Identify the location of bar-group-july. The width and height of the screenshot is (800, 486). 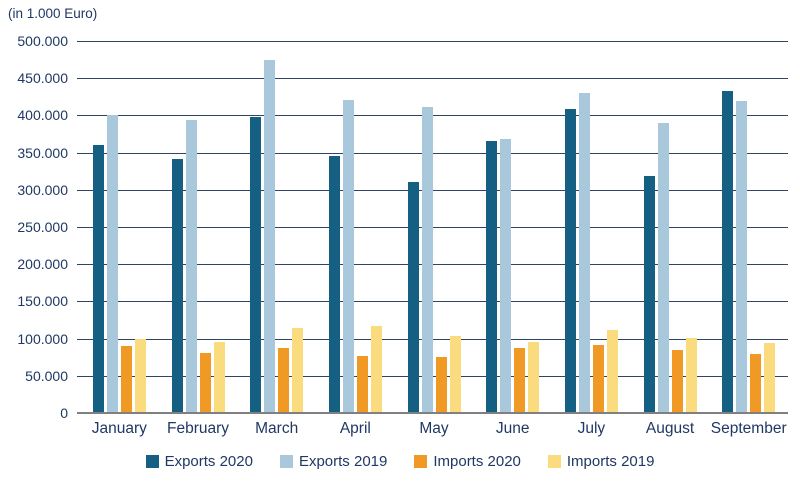
(591, 227).